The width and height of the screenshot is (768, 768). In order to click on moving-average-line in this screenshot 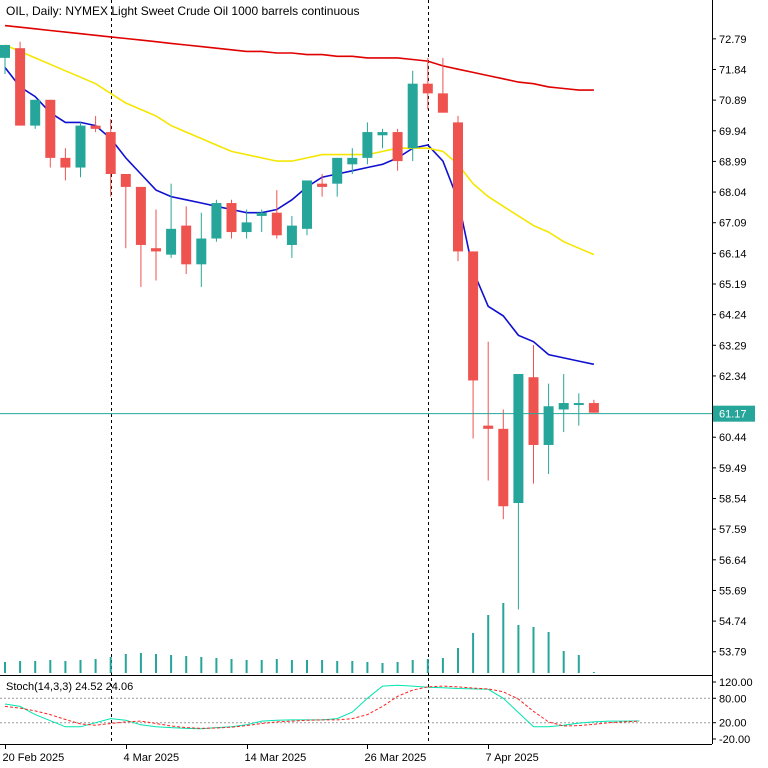, I will do `click(299, 57)`.